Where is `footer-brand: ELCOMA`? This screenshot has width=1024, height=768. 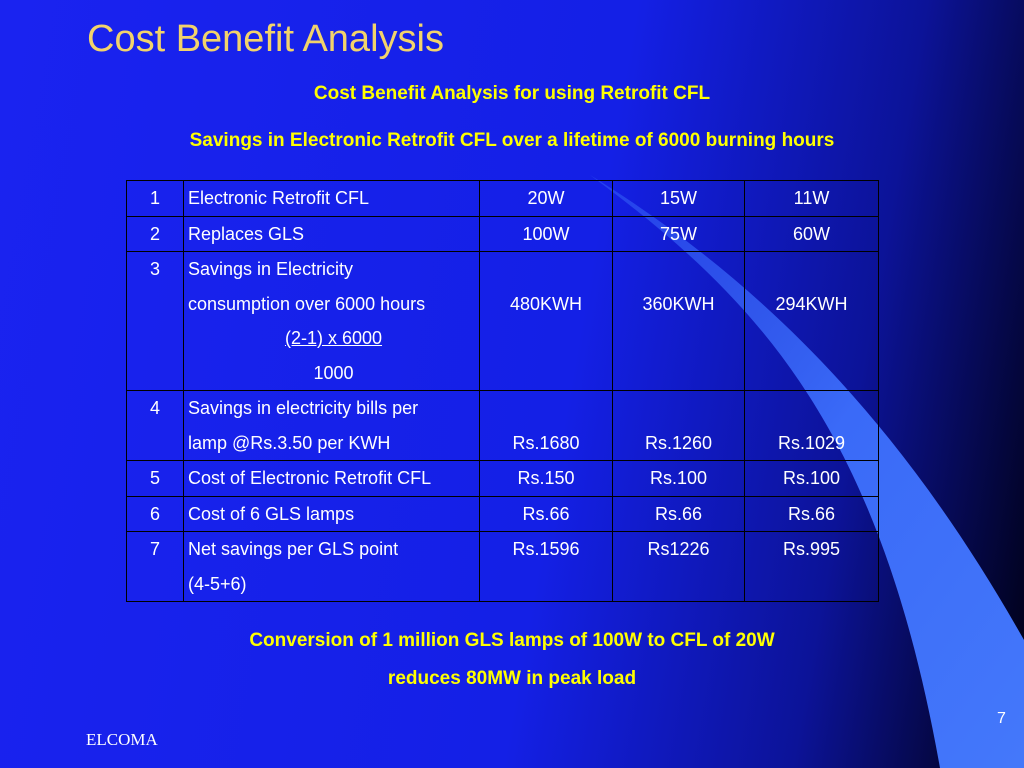 footer-brand: ELCOMA is located at coordinates (122, 739).